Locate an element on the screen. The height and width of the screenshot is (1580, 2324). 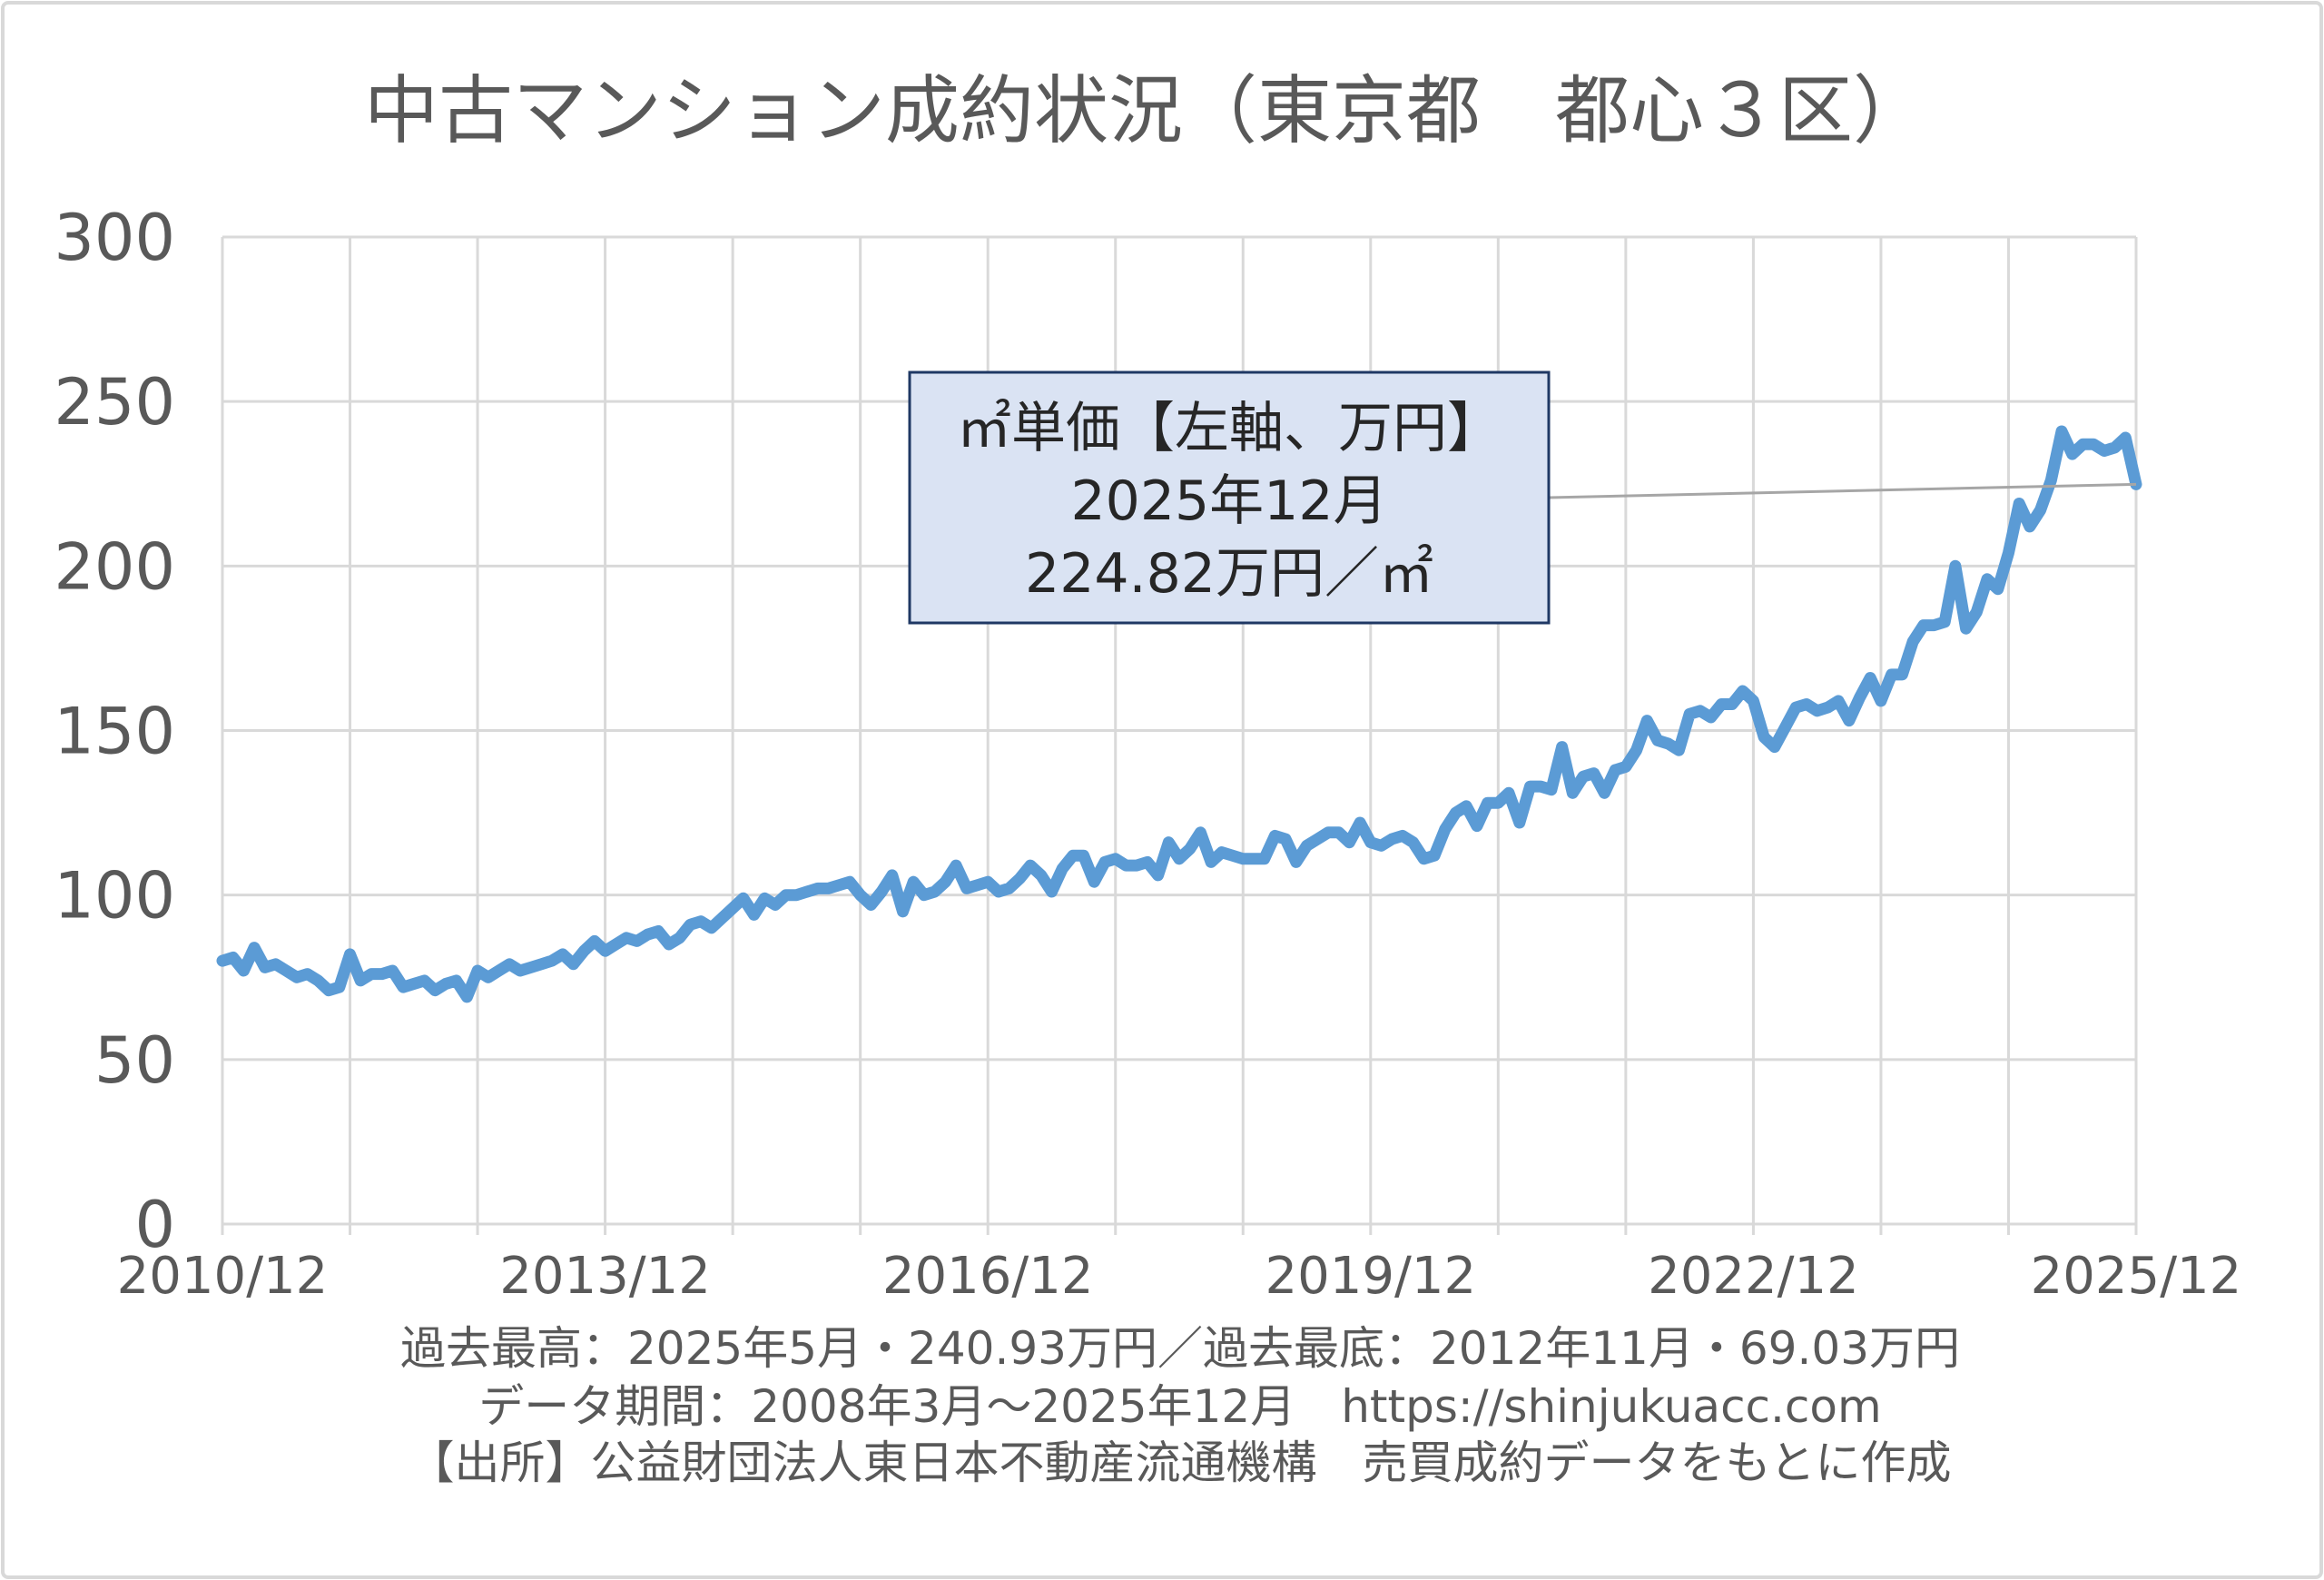
callout-background is located at coordinates (1229, 497).